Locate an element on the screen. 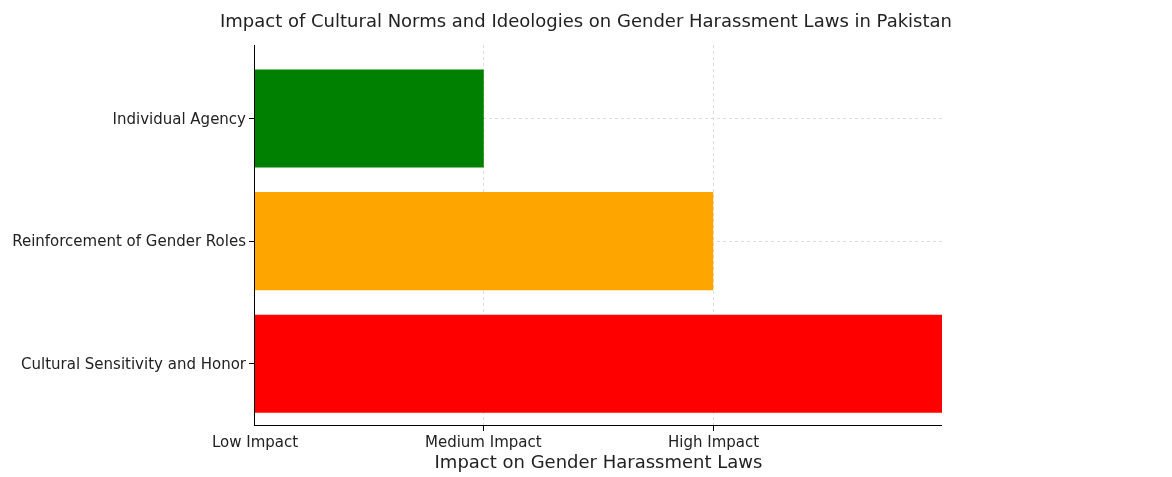 The width and height of the screenshot is (1172, 477). chart-title: Impact of Cultural Norms and Ideologies on Gender Harassment Laws in Pakistan is located at coordinates (586, 20).